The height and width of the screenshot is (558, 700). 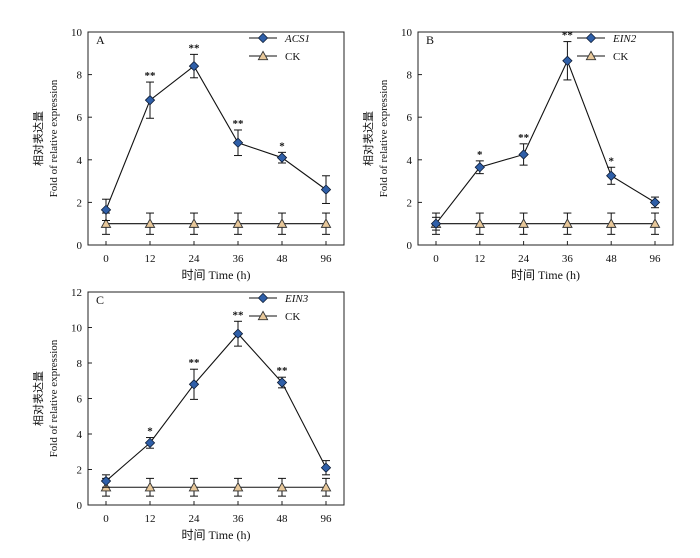 I want to click on legend-label: EIN2, so click(x=624, y=39).